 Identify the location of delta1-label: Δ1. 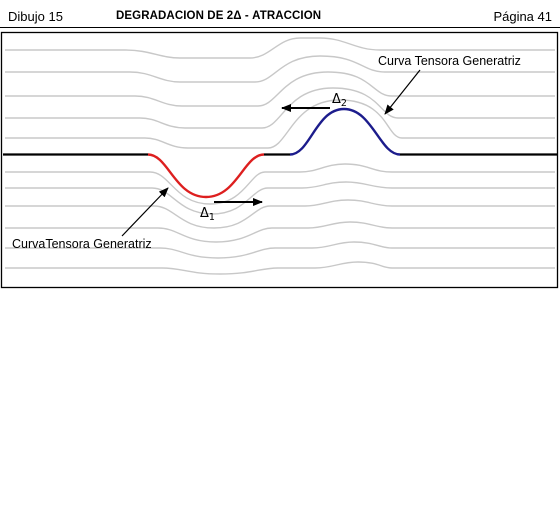
(207, 214).